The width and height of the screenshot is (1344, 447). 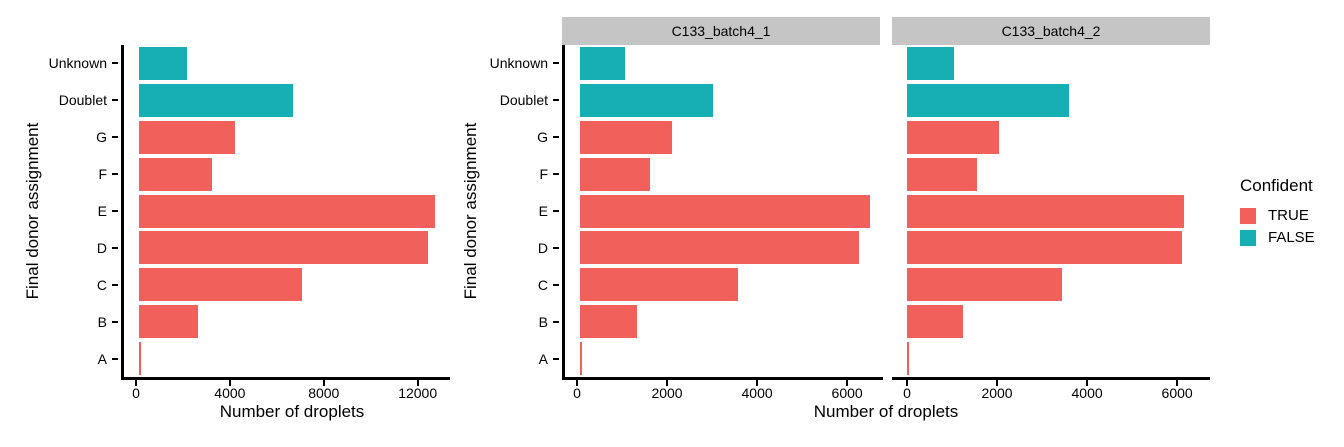 I want to click on x-tick-2000, so click(x=997, y=383).